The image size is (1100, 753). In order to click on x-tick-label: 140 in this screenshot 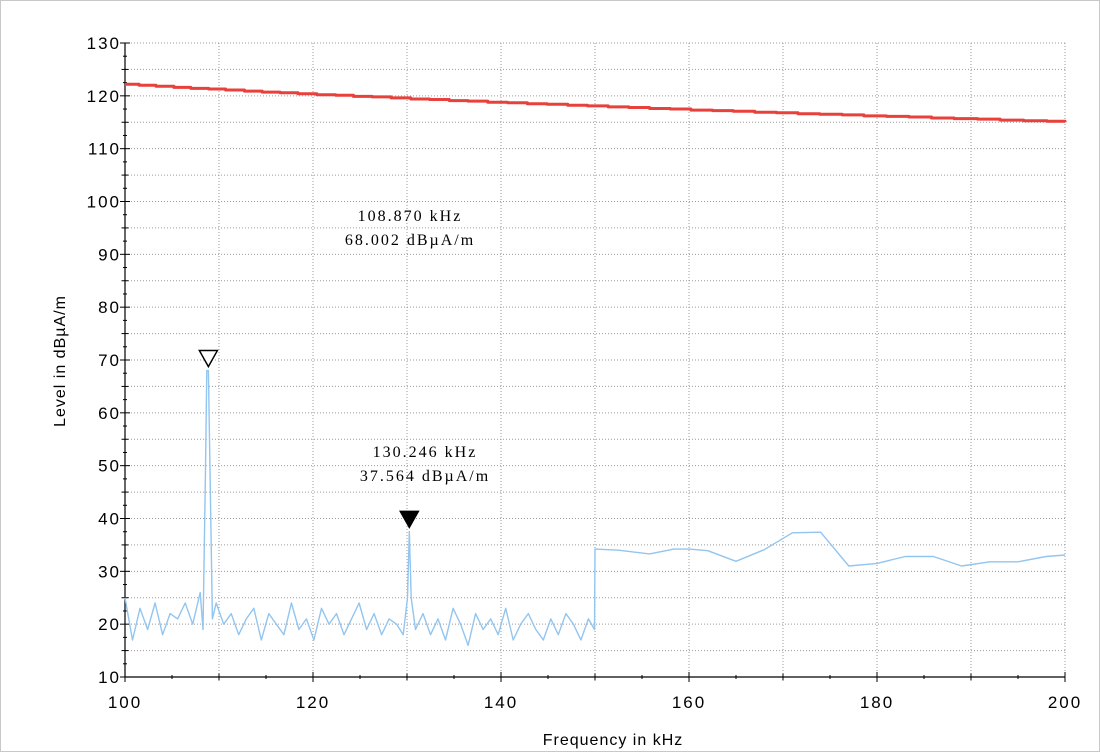, I will do `click(501, 702)`.